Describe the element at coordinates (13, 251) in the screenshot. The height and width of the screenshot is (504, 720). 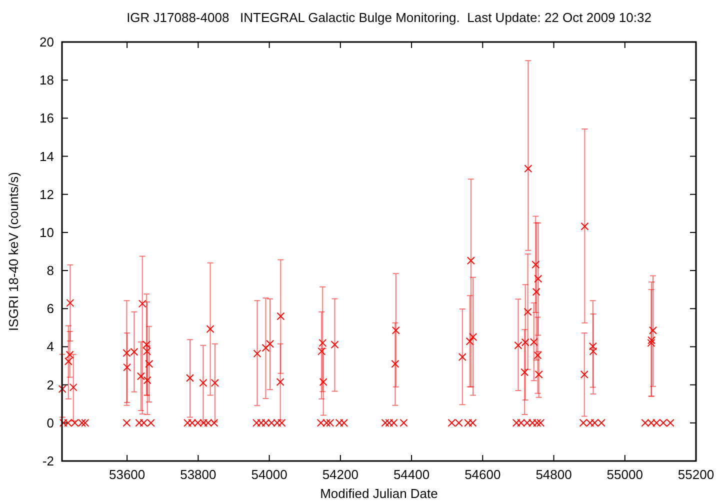
I see `y-axis-title: ISGRI 18-40 keV (counts/s)` at that location.